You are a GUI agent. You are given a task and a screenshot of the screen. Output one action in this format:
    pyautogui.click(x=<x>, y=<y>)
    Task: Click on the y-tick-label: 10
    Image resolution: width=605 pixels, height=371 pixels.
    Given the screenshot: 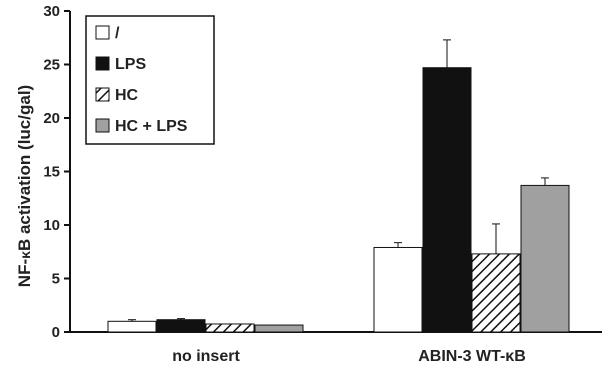 What is the action you would take?
    pyautogui.click(x=51, y=225)
    